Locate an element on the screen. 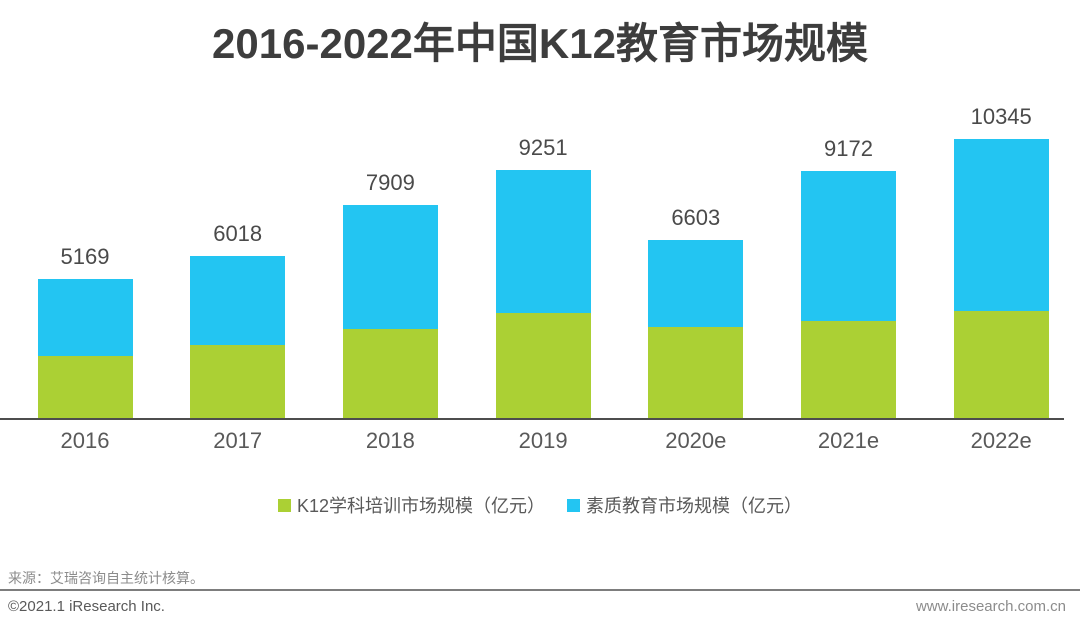 The width and height of the screenshot is (1080, 626). x-tick-2019: 2019 is located at coordinates (543, 440).